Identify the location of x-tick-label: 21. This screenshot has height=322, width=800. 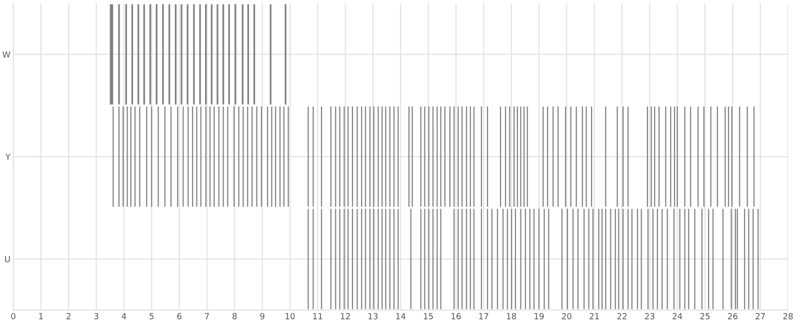
(594, 316).